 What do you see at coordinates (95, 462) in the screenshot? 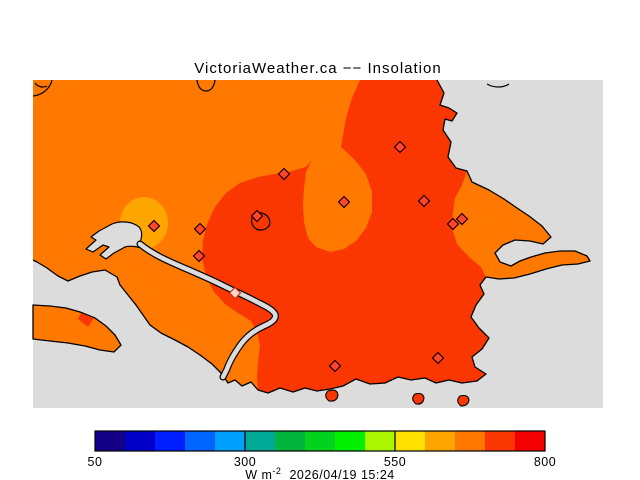
I see `colorbar-label-min: 50` at bounding box center [95, 462].